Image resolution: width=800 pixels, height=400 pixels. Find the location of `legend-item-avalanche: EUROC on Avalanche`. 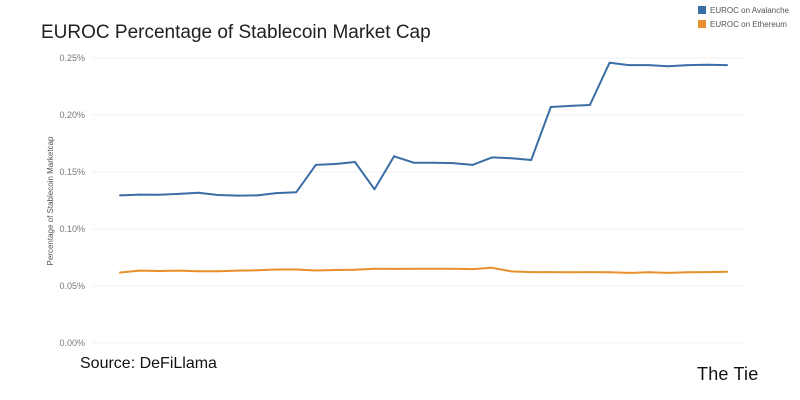

legend-item-avalanche: EUROC on Avalanche is located at coordinates (743, 10).